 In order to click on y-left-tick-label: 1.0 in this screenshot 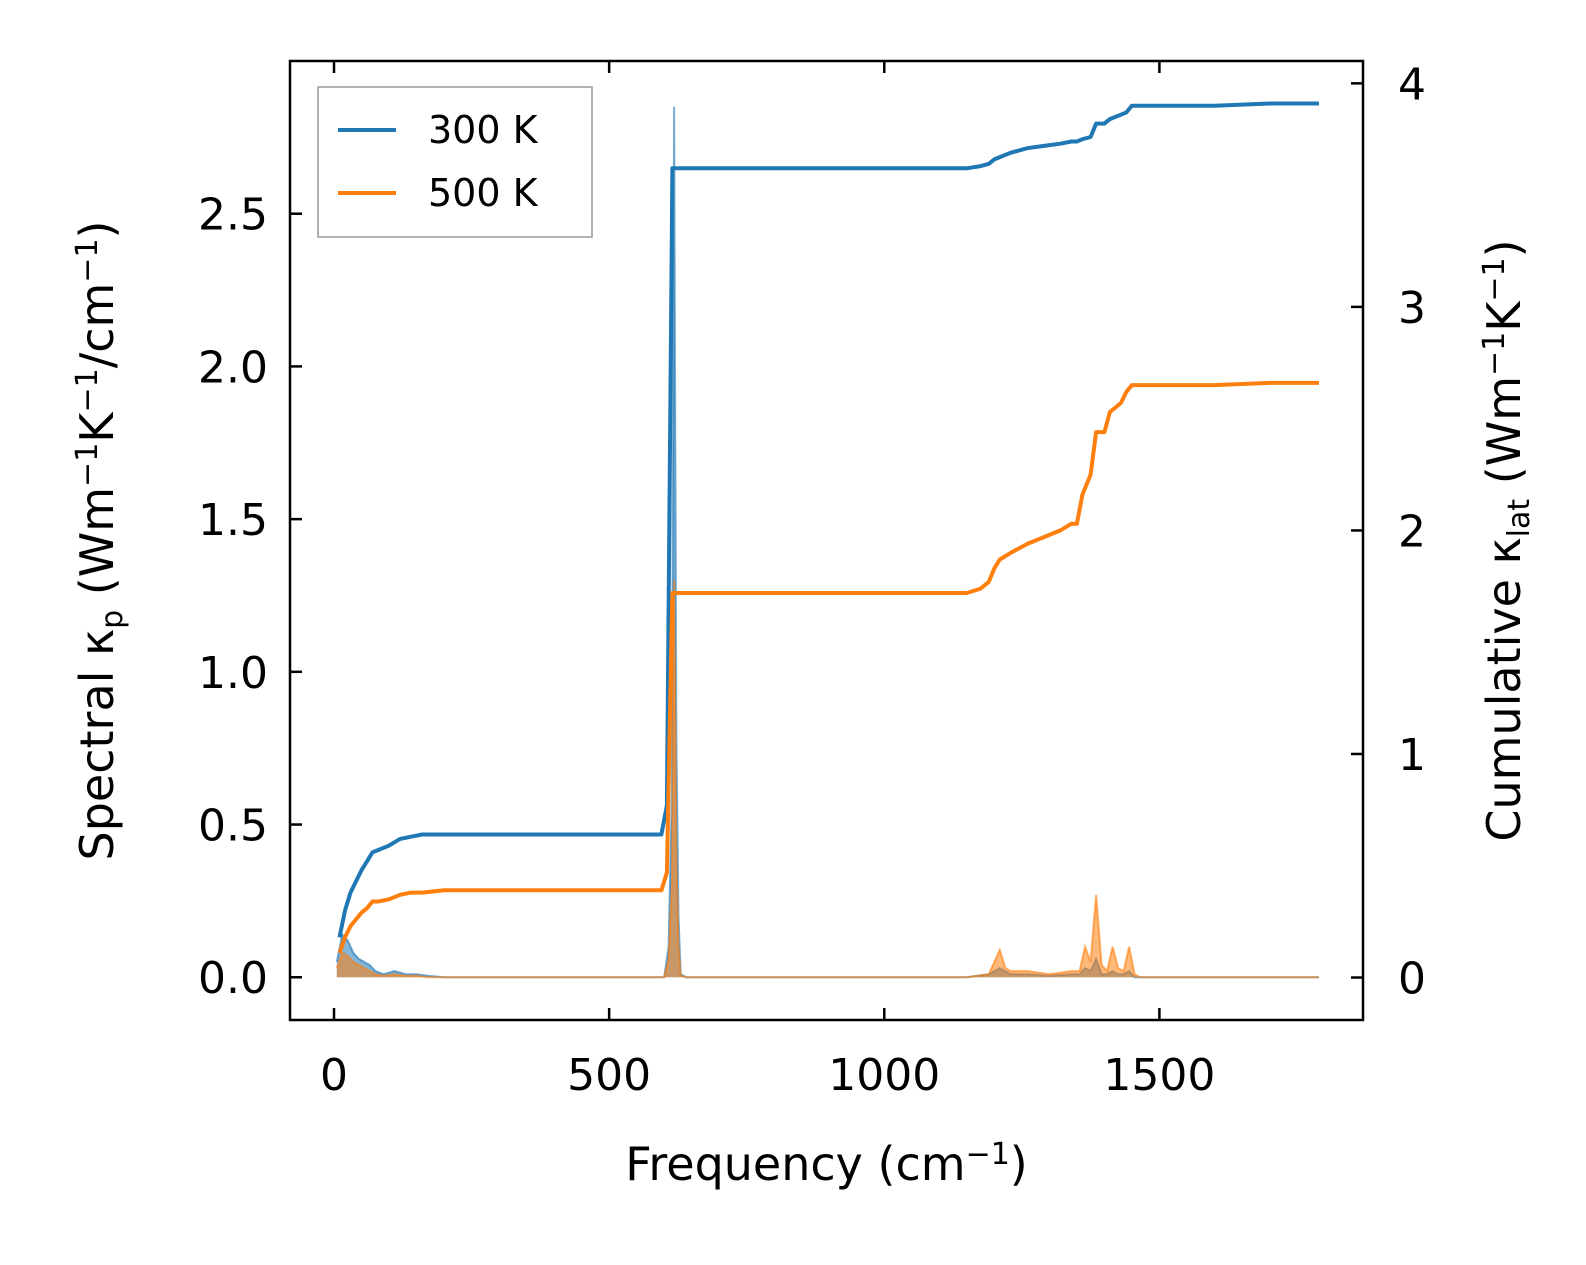, I will do `click(233, 673)`.